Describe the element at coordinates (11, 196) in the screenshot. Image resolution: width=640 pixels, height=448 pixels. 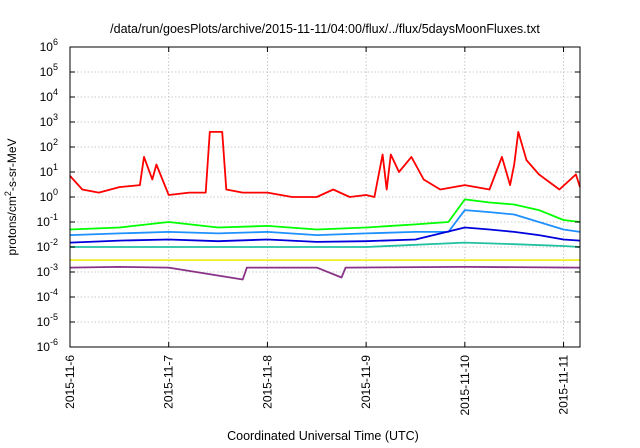
I see `y-axis-label: protons/cm2-s-sr-MeV` at that location.